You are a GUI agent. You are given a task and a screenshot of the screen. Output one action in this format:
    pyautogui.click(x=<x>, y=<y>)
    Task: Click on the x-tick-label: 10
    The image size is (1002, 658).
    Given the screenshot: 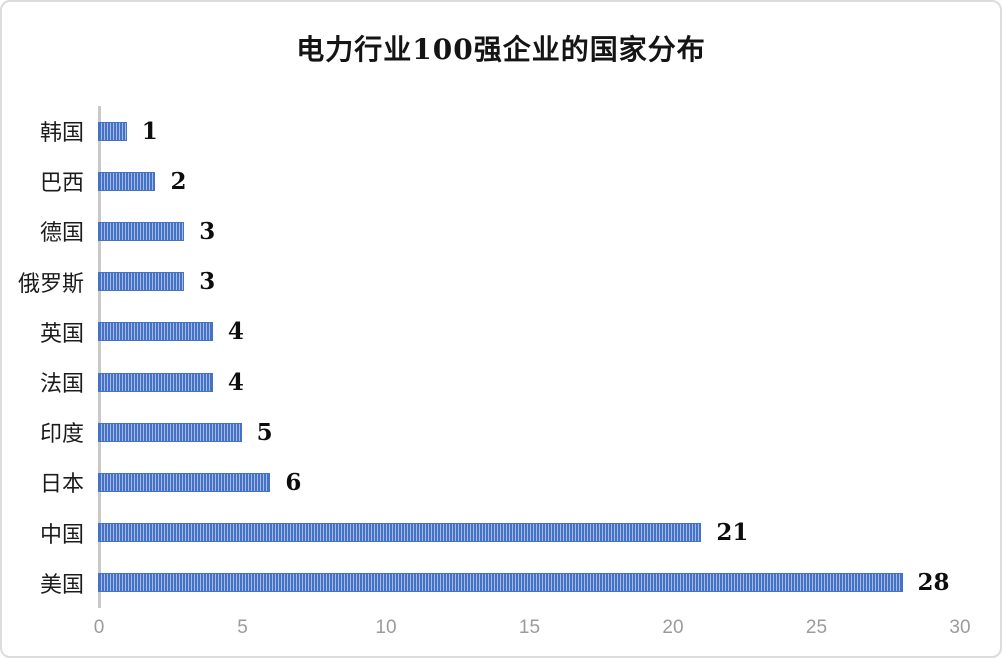 What is the action you would take?
    pyautogui.click(x=386, y=627)
    